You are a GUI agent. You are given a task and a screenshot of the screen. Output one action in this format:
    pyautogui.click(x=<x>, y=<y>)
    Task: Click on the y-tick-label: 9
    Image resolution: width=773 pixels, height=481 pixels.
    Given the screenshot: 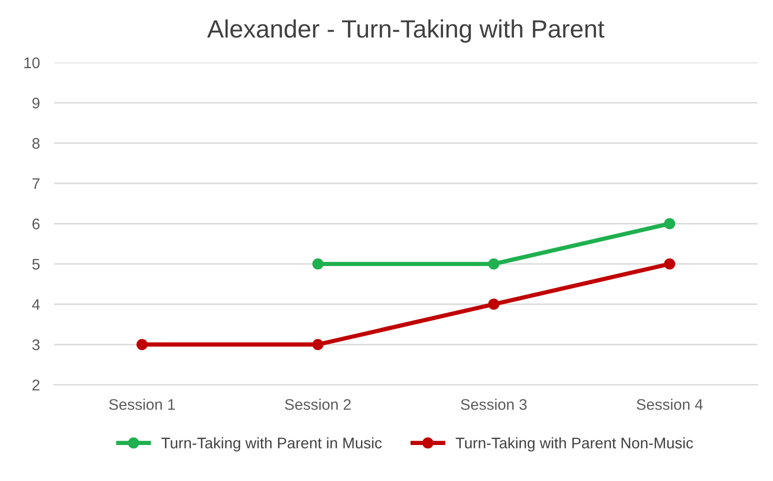 What is the action you would take?
    pyautogui.click(x=36, y=103)
    